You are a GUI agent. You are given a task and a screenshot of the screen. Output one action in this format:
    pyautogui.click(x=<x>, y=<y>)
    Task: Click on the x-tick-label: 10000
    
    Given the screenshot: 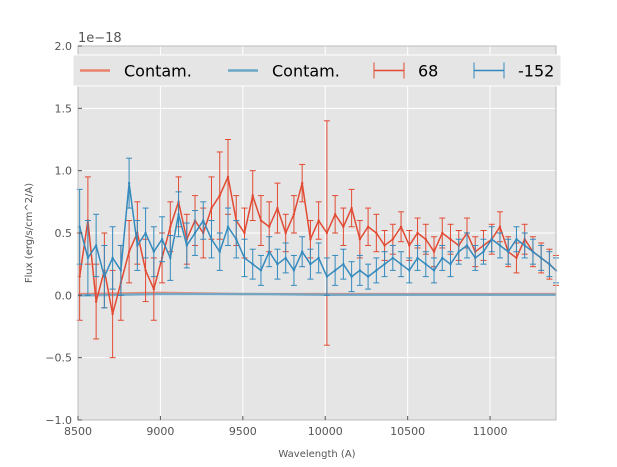 What is the action you would take?
    pyautogui.click(x=325, y=431)
    